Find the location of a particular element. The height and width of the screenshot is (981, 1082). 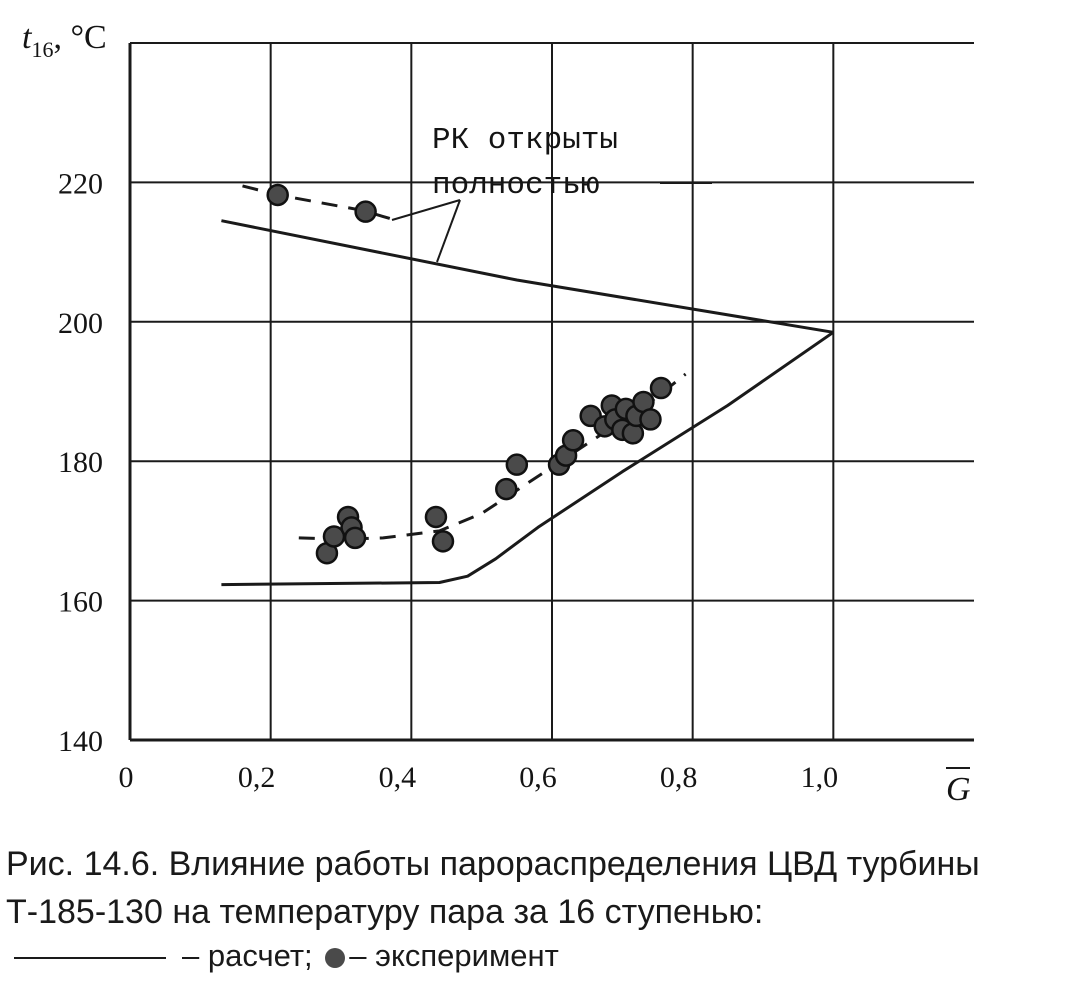

annotation-line-2: полностью is located at coordinates (515, 185).